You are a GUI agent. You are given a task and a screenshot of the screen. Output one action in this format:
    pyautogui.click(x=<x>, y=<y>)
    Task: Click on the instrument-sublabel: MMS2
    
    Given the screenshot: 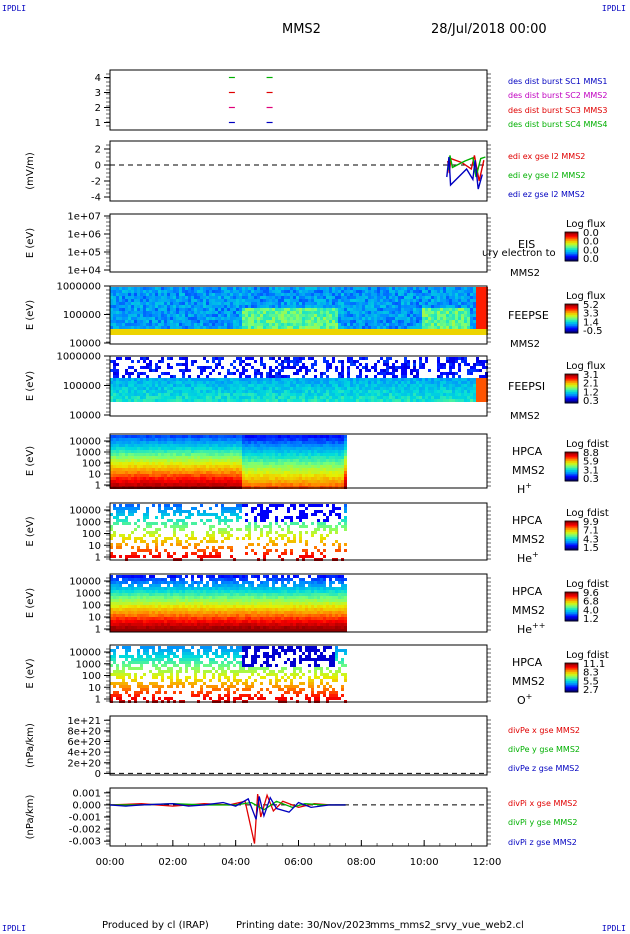 What is the action you would take?
    pyautogui.click(x=525, y=273)
    